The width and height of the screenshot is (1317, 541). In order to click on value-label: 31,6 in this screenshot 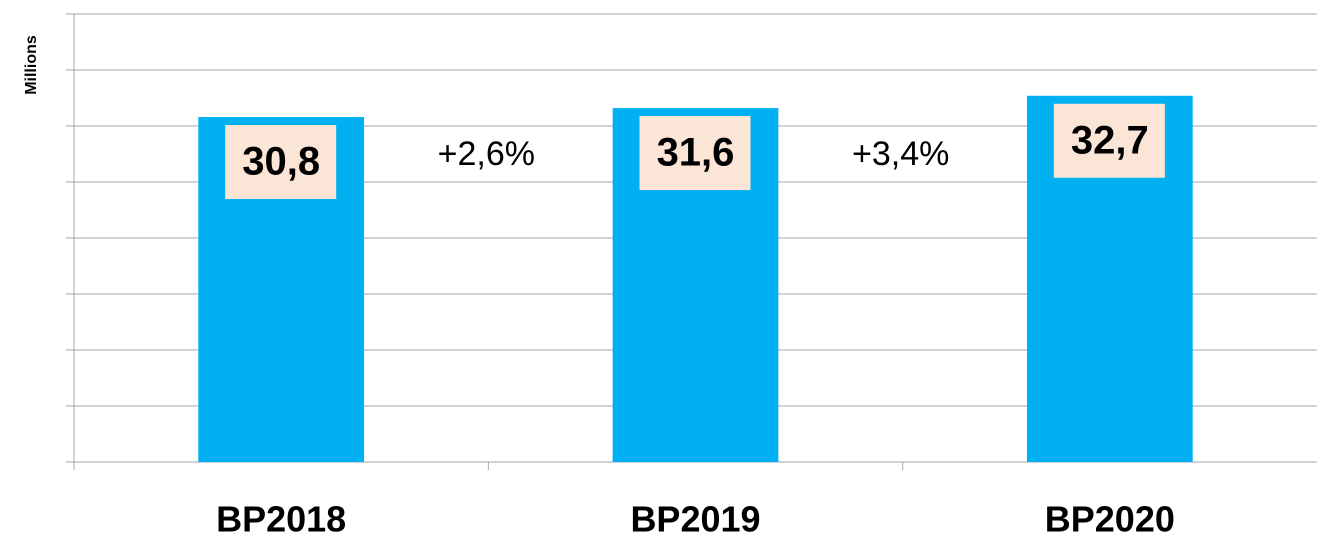, I will do `click(696, 153)`.